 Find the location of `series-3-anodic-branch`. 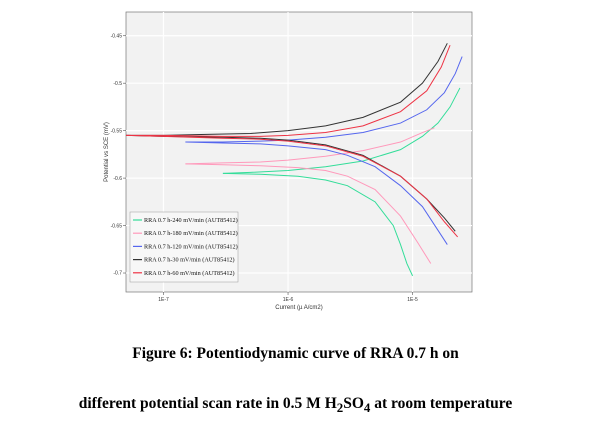

series-3-anodic-branch is located at coordinates (287, 89).